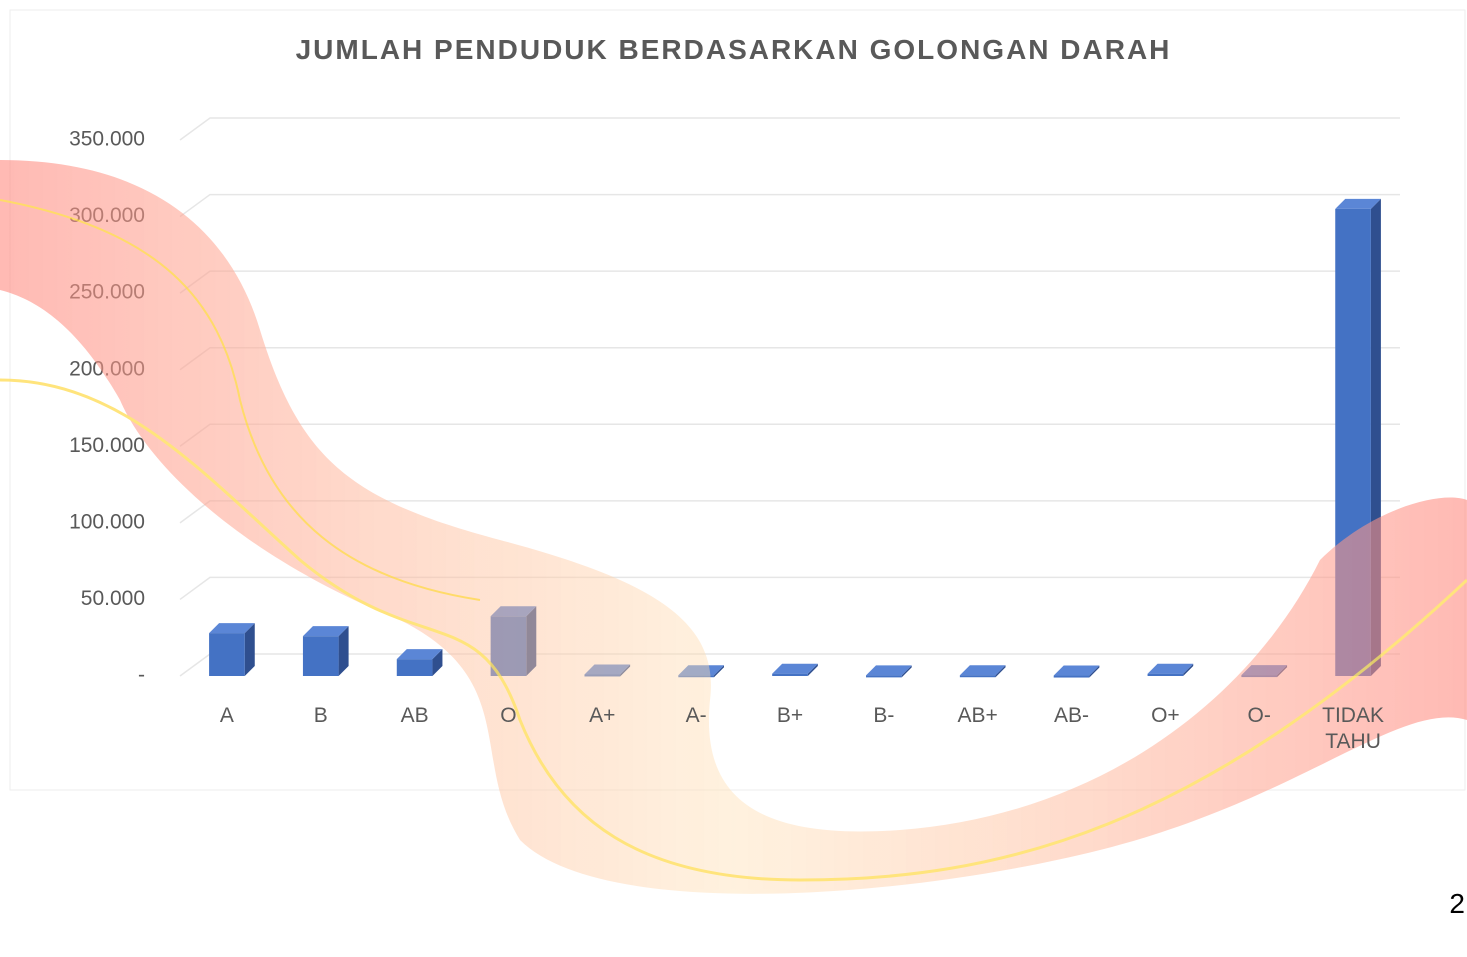 Image resolution: width=1467 pixels, height=957 pixels. Describe the element at coordinates (1259, 715) in the screenshot. I see `x-tick-label: O-` at that location.